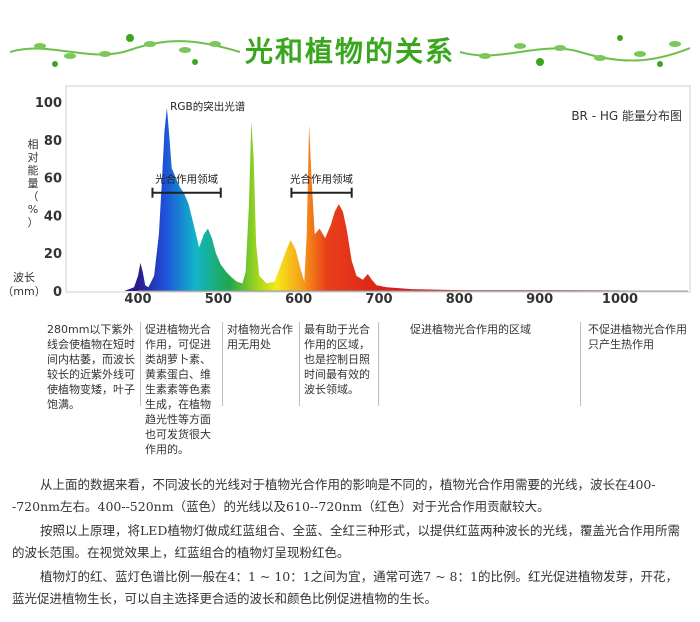  What do you see at coordinates (53, 216) in the screenshot?
I see `y-tick-label: 40` at bounding box center [53, 216].